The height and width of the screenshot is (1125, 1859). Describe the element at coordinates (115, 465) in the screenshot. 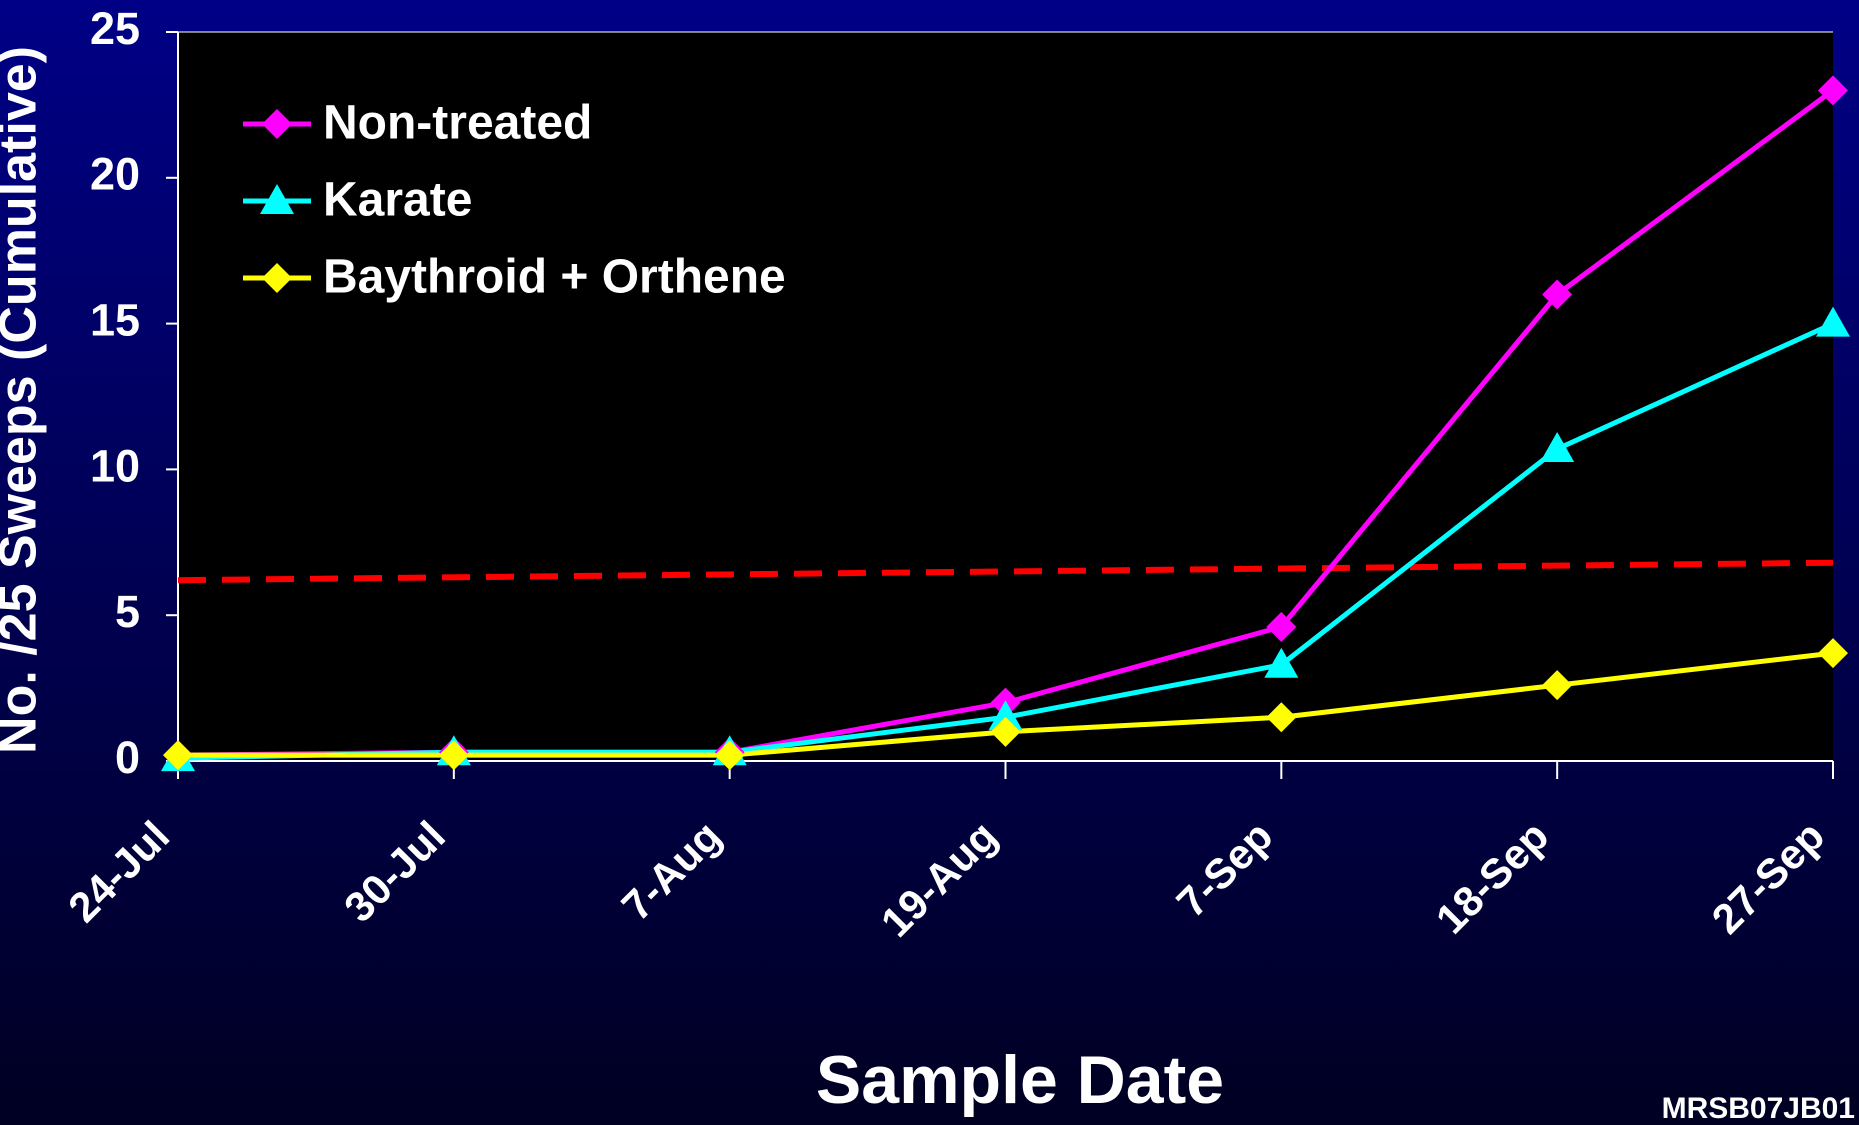

I see `y-tick-label: 10` at that location.